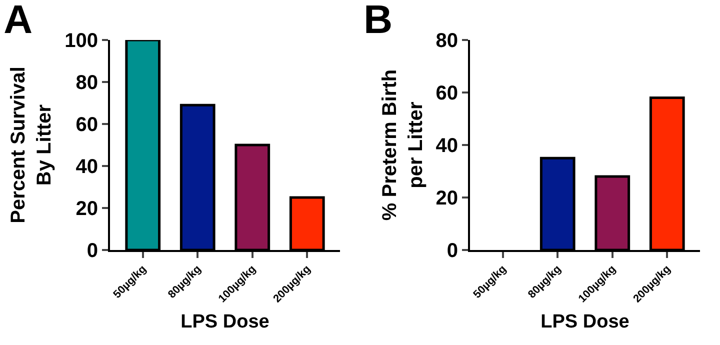 The width and height of the screenshot is (720, 345). I want to click on chart-title: A, so click(18, 21).